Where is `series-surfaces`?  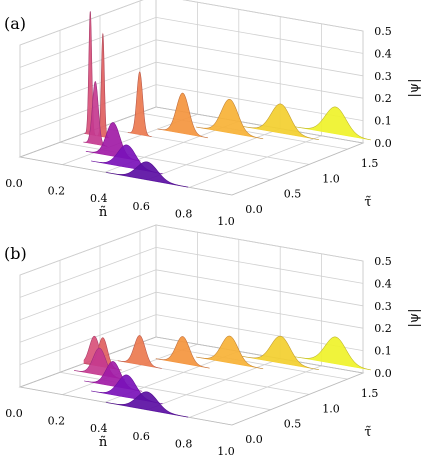
series-surfaces is located at coordinates (223, 376).